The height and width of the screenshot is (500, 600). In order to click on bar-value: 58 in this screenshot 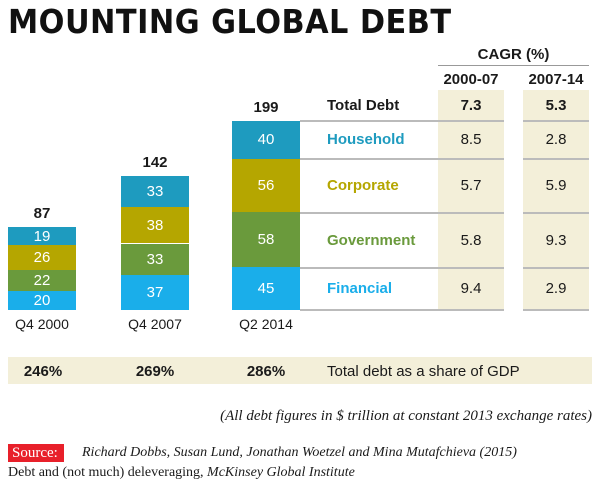, I will do `click(266, 240)`.